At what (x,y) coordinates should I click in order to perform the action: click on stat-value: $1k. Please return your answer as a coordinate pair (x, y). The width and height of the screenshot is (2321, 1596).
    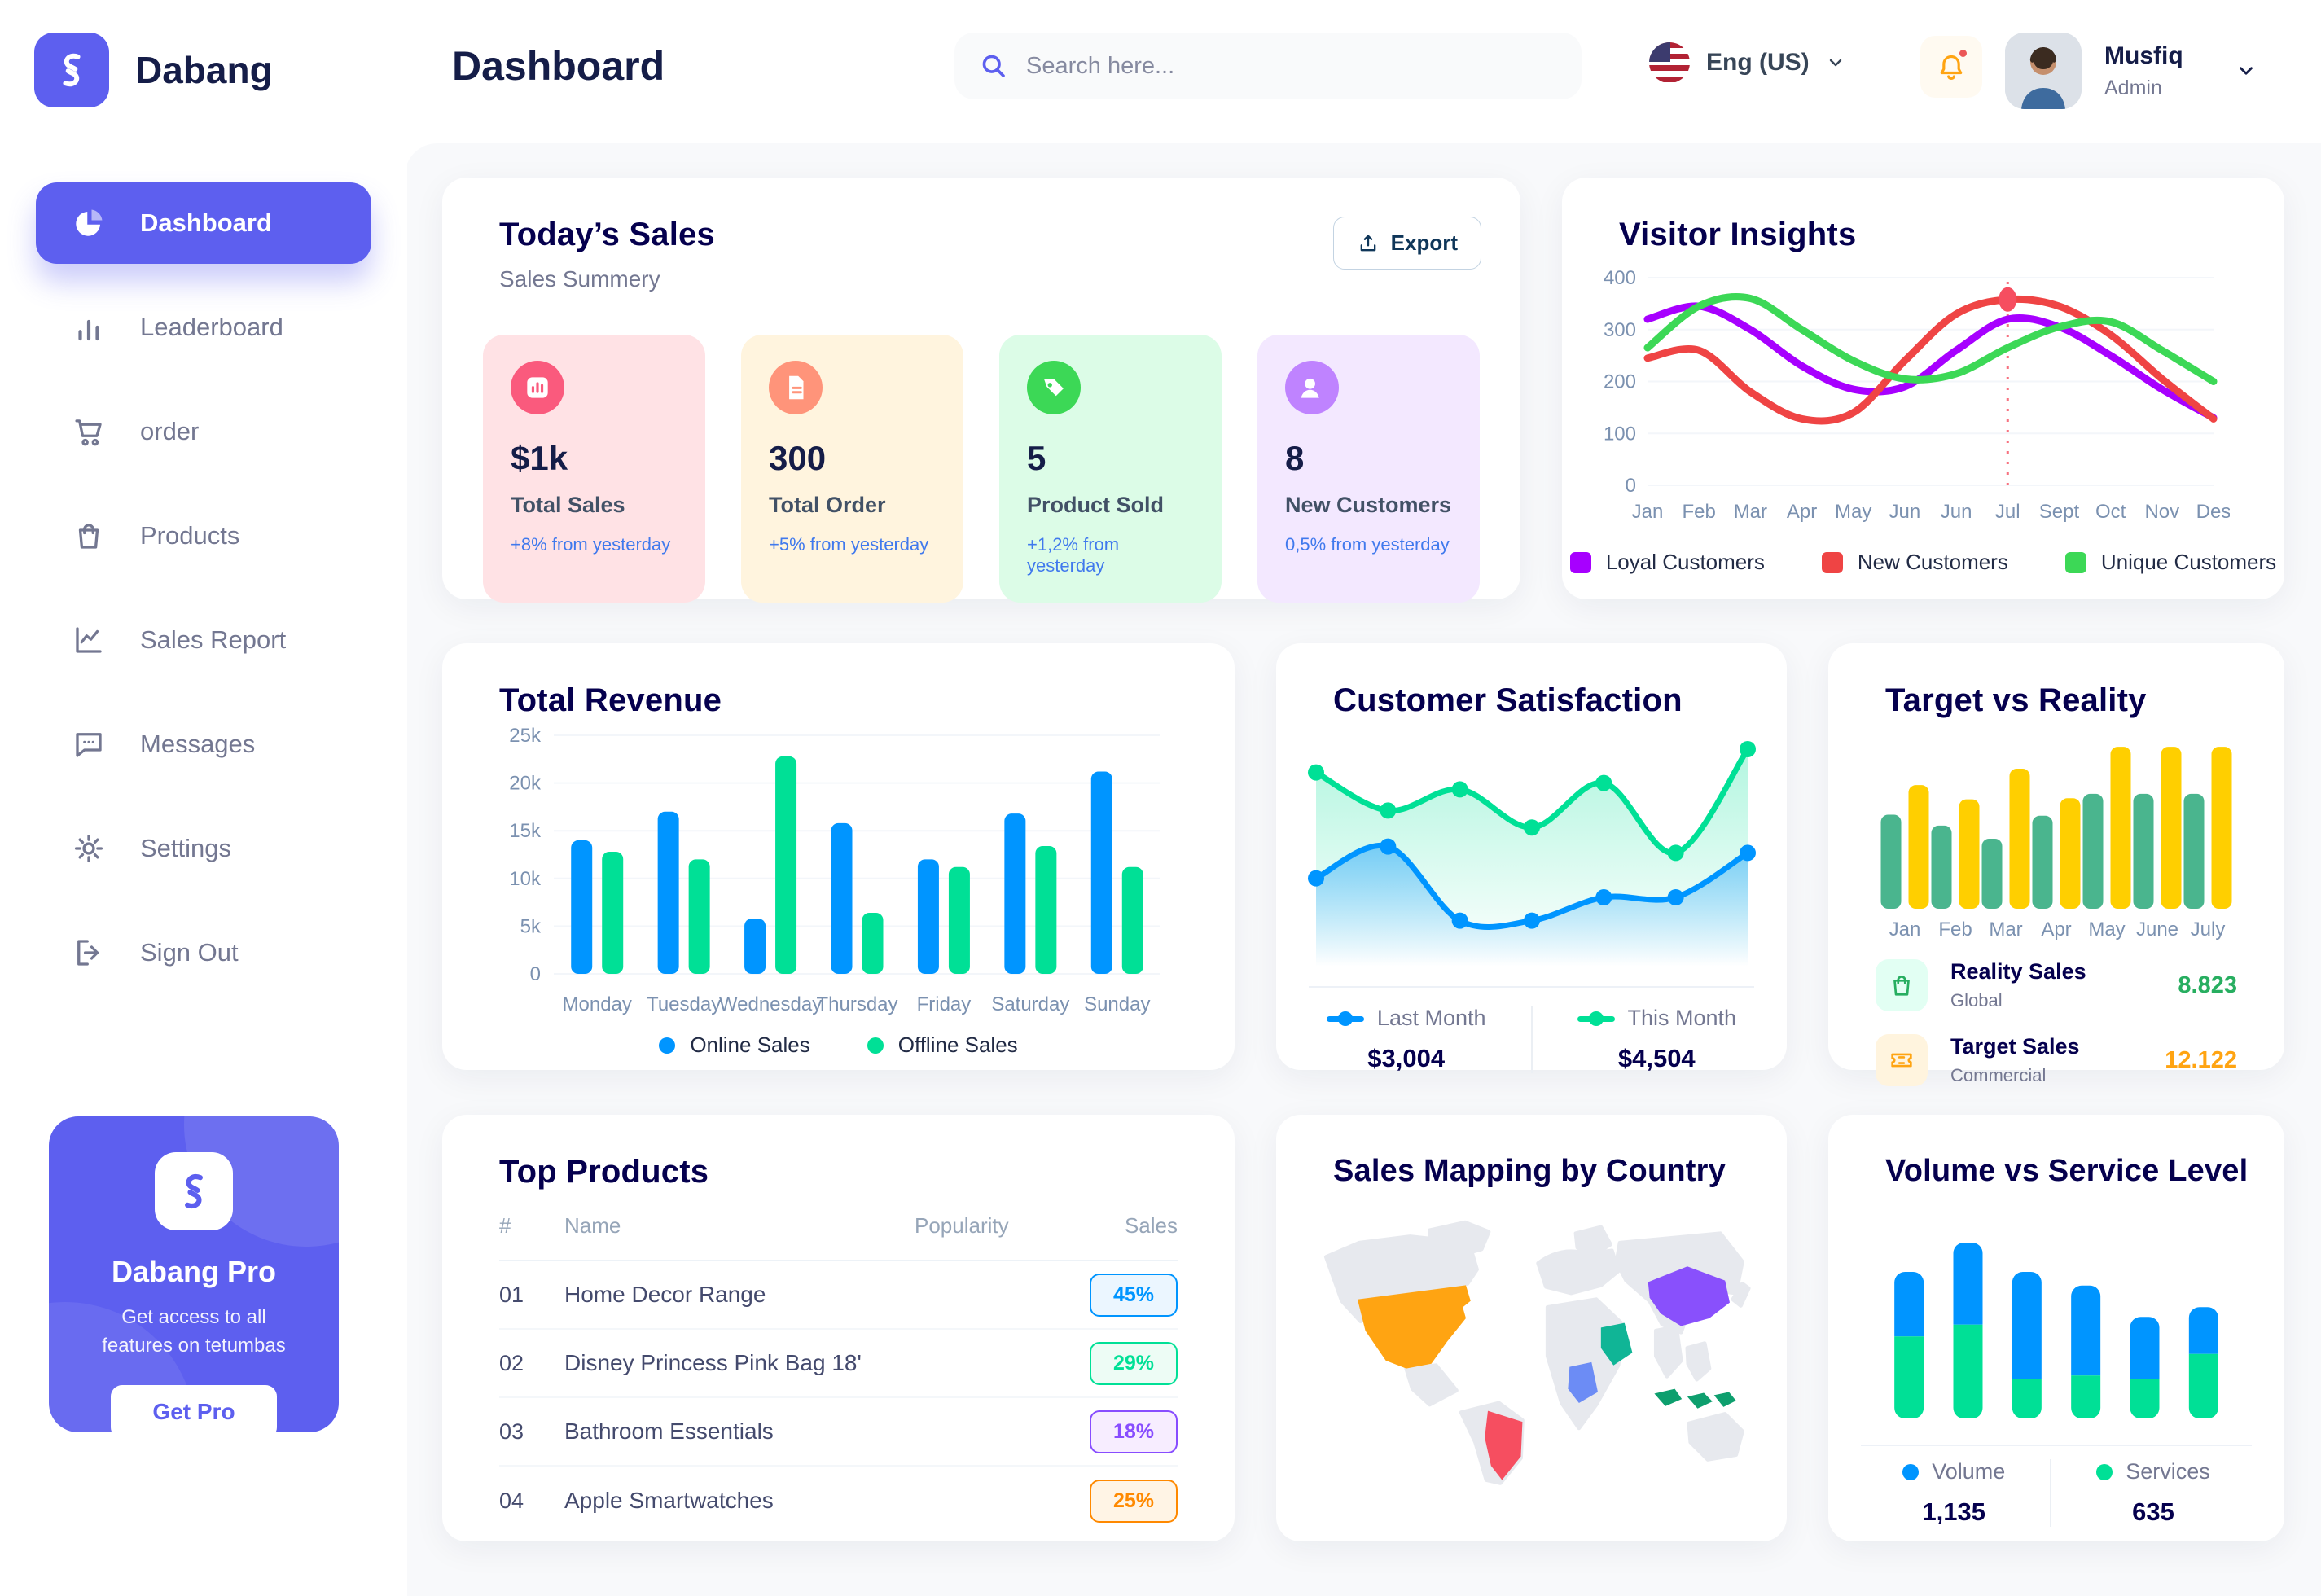
    Looking at the image, I should click on (539, 458).